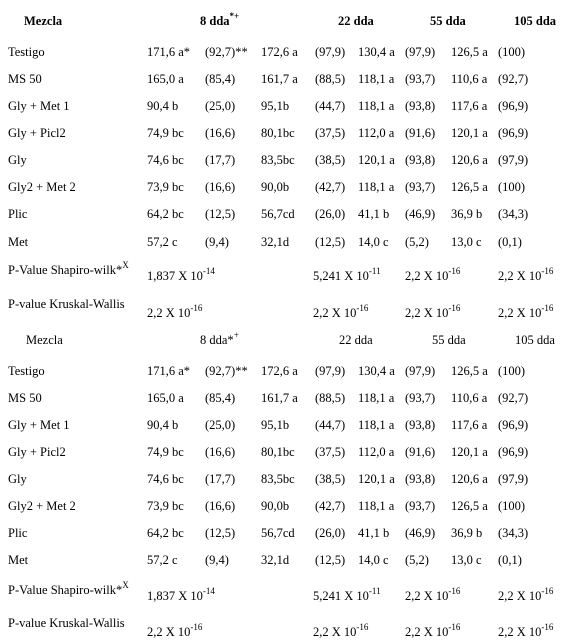 The height and width of the screenshot is (644, 580). Describe the element at coordinates (220, 425) in the screenshot. I see `table-cell-p8: (25,0)` at that location.